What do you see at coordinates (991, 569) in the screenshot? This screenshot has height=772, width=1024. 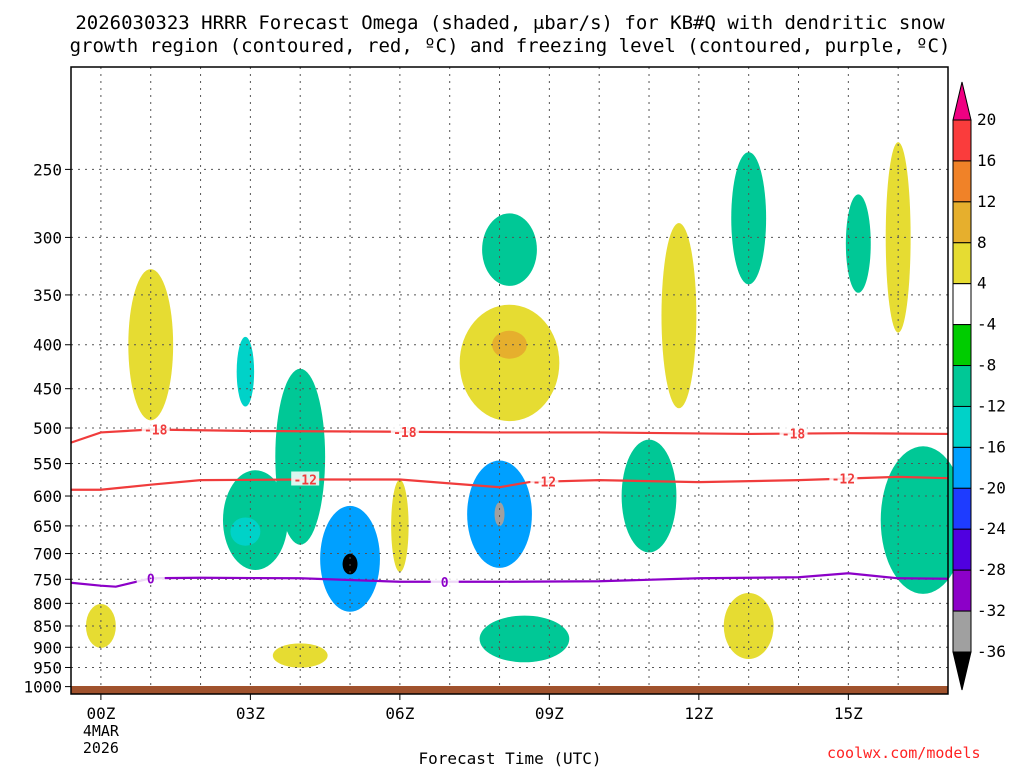 I see `colorbar-tick-label: -28` at bounding box center [991, 569].